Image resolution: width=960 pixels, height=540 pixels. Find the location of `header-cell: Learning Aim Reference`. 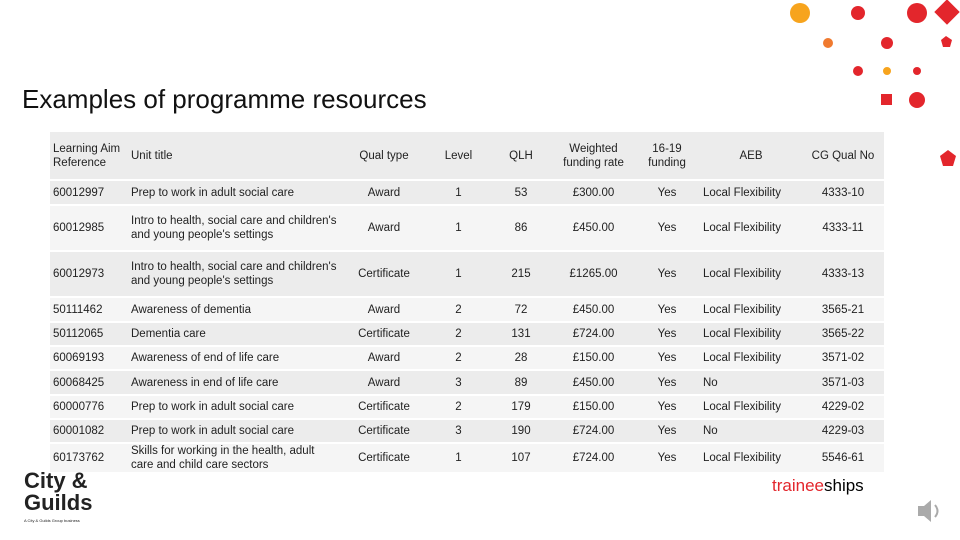

header-cell: Learning Aim Reference is located at coordinates (89, 156).